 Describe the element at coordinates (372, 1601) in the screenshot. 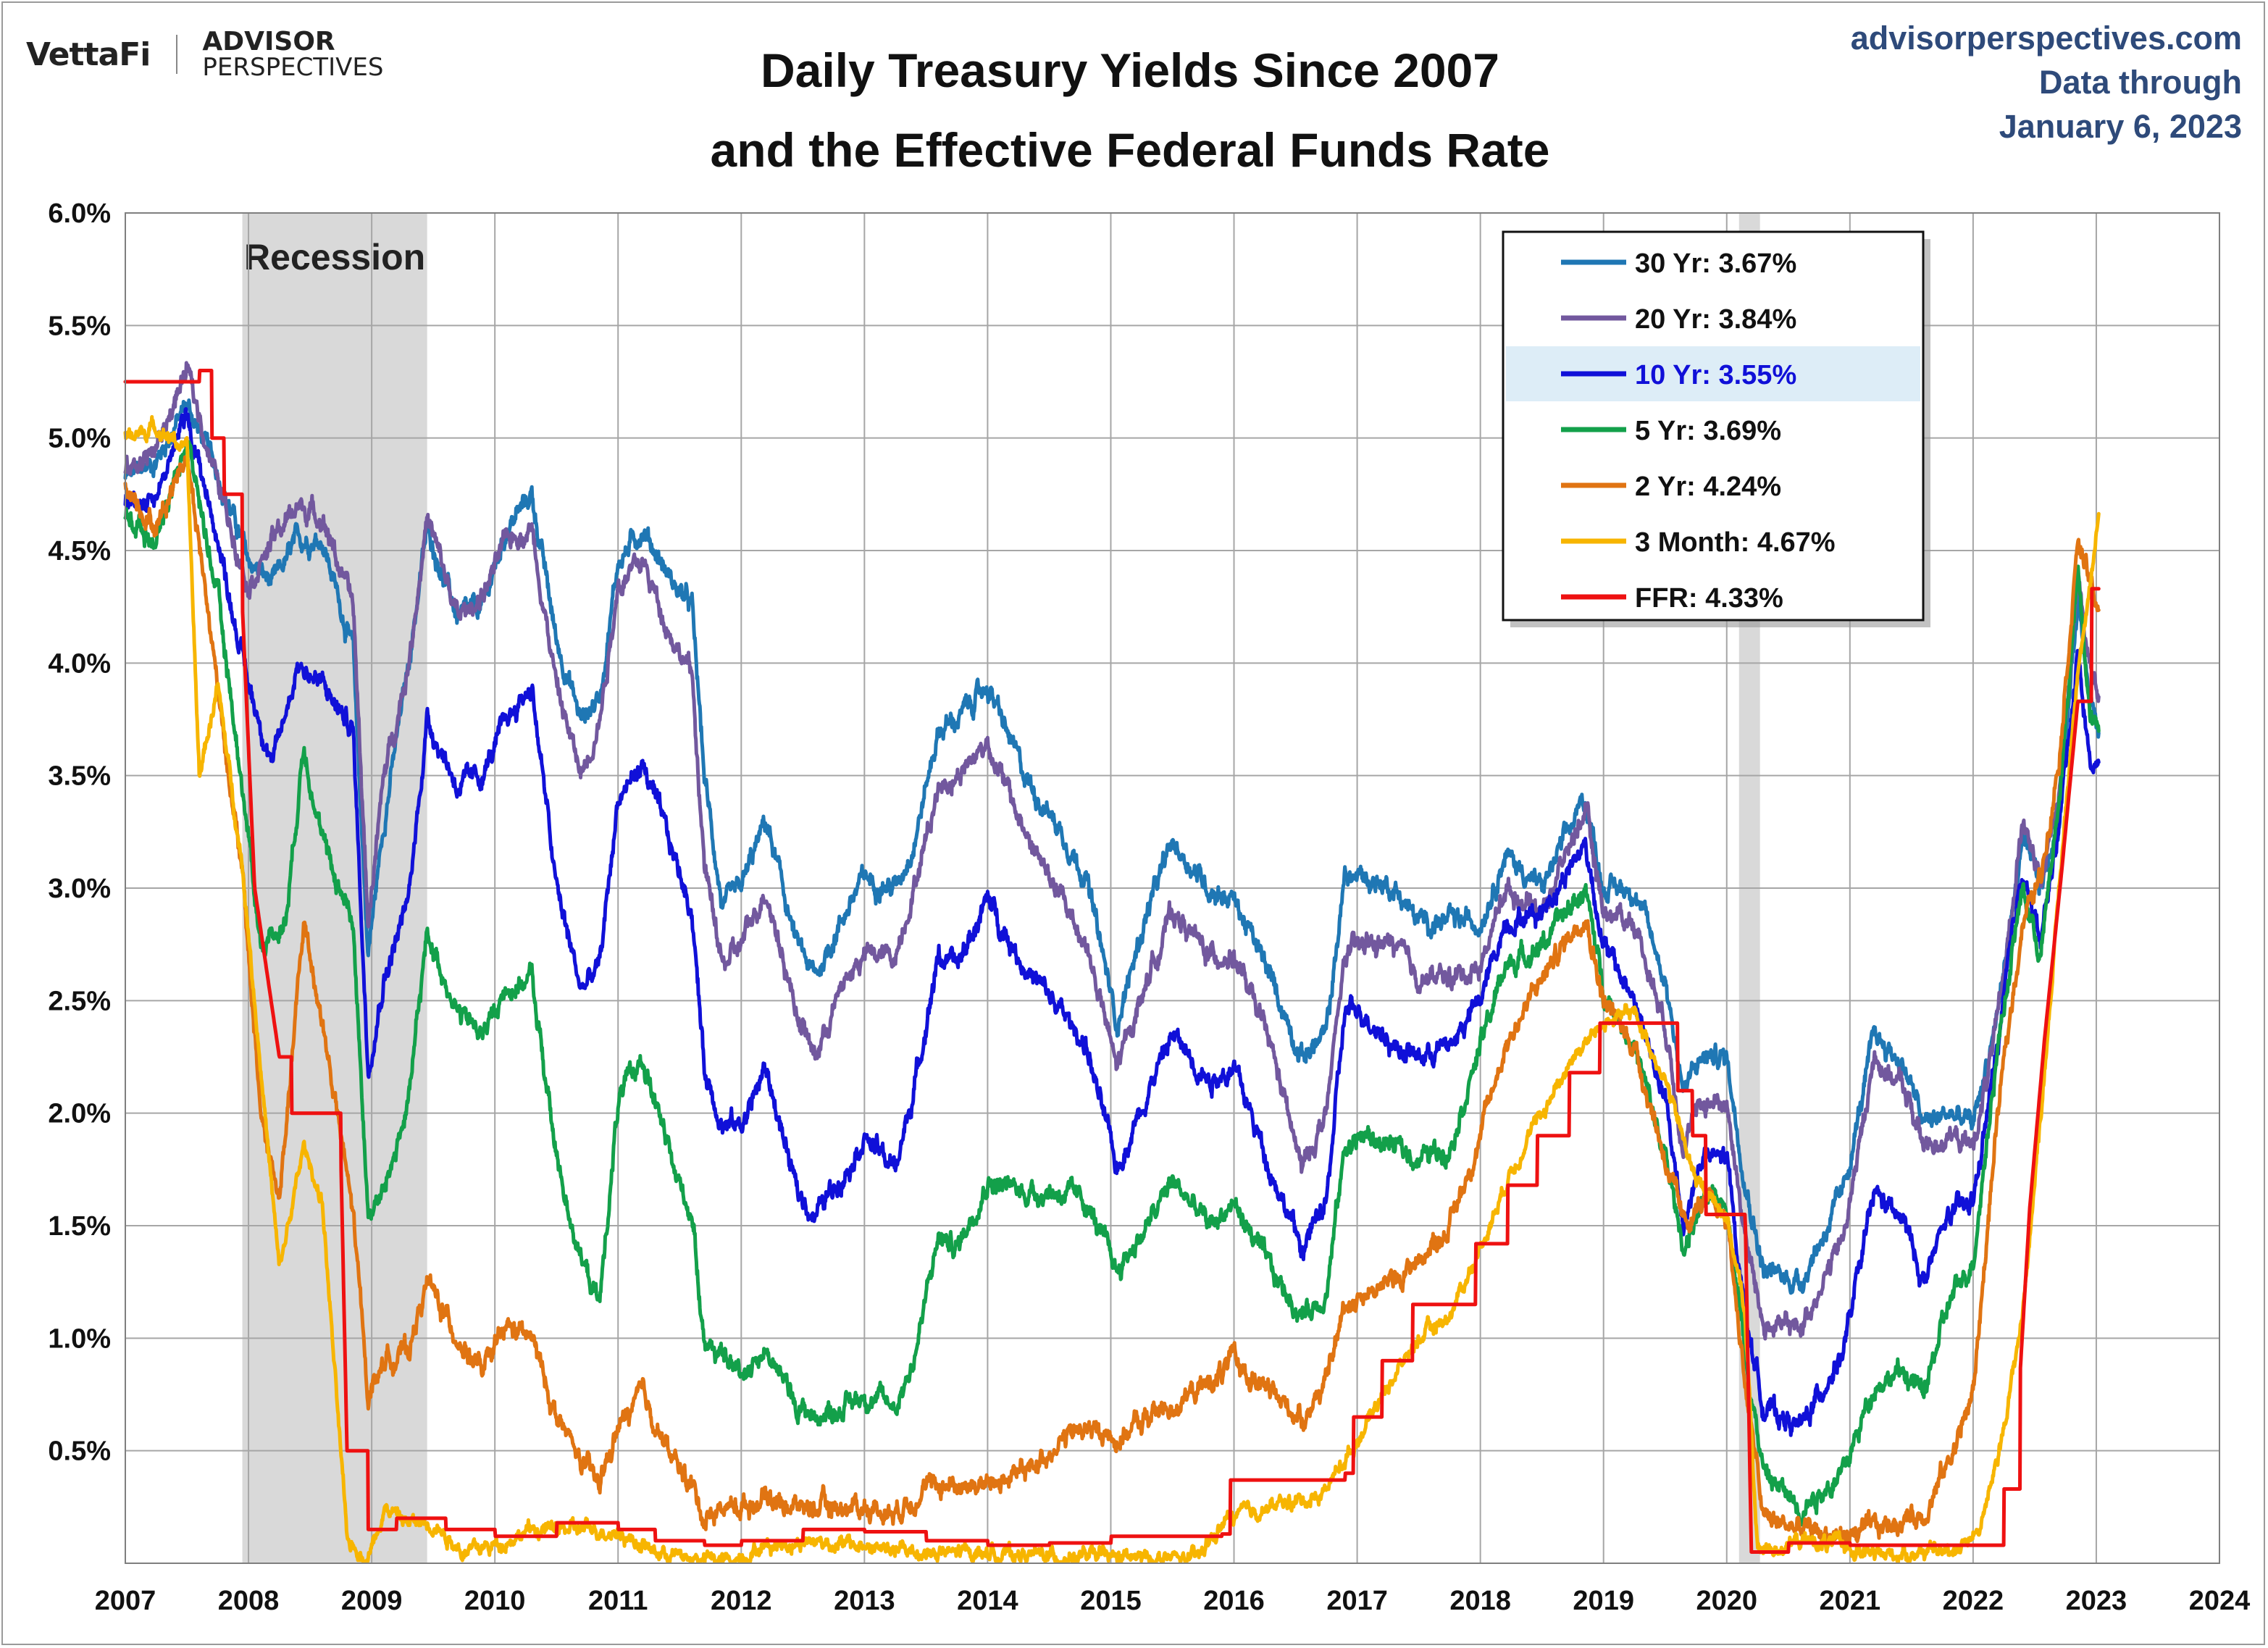

I see `x-tick-label: 2009` at that location.